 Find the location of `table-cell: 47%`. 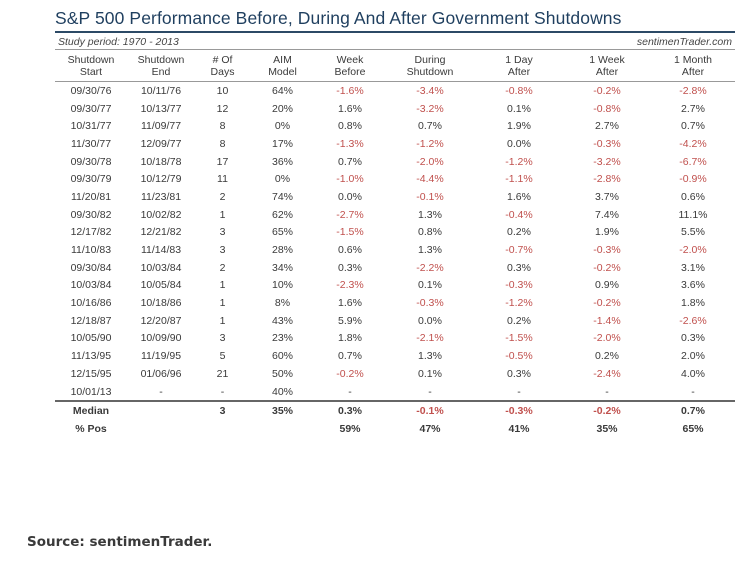

table-cell: 47% is located at coordinates (430, 428).